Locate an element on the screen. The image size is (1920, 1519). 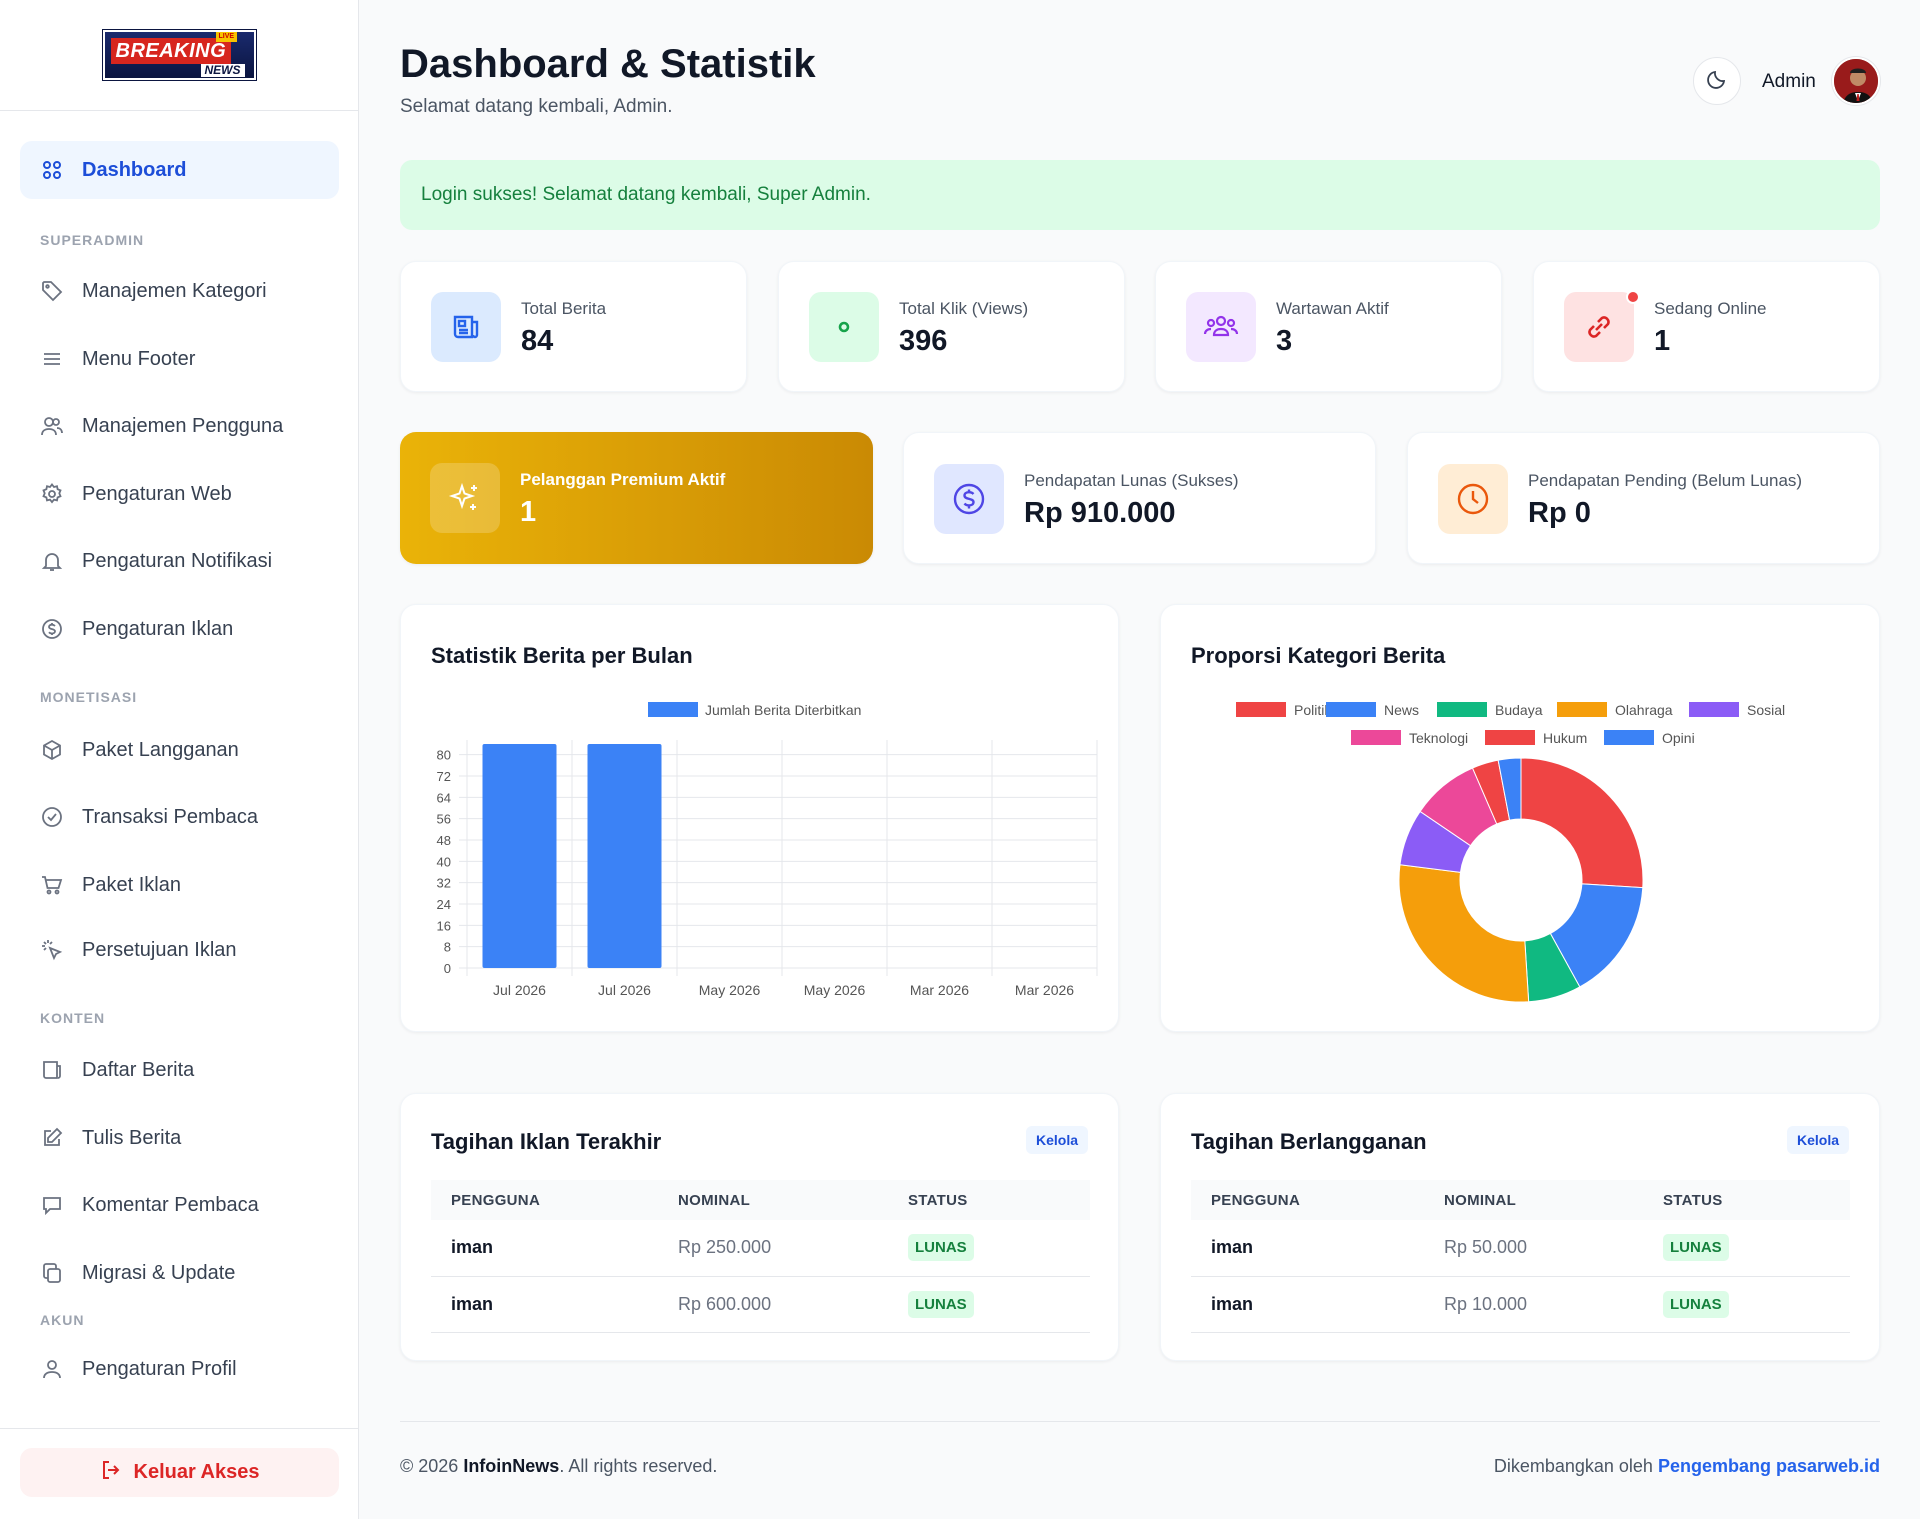
column-header: PENGGUNA is located at coordinates (544, 1200).